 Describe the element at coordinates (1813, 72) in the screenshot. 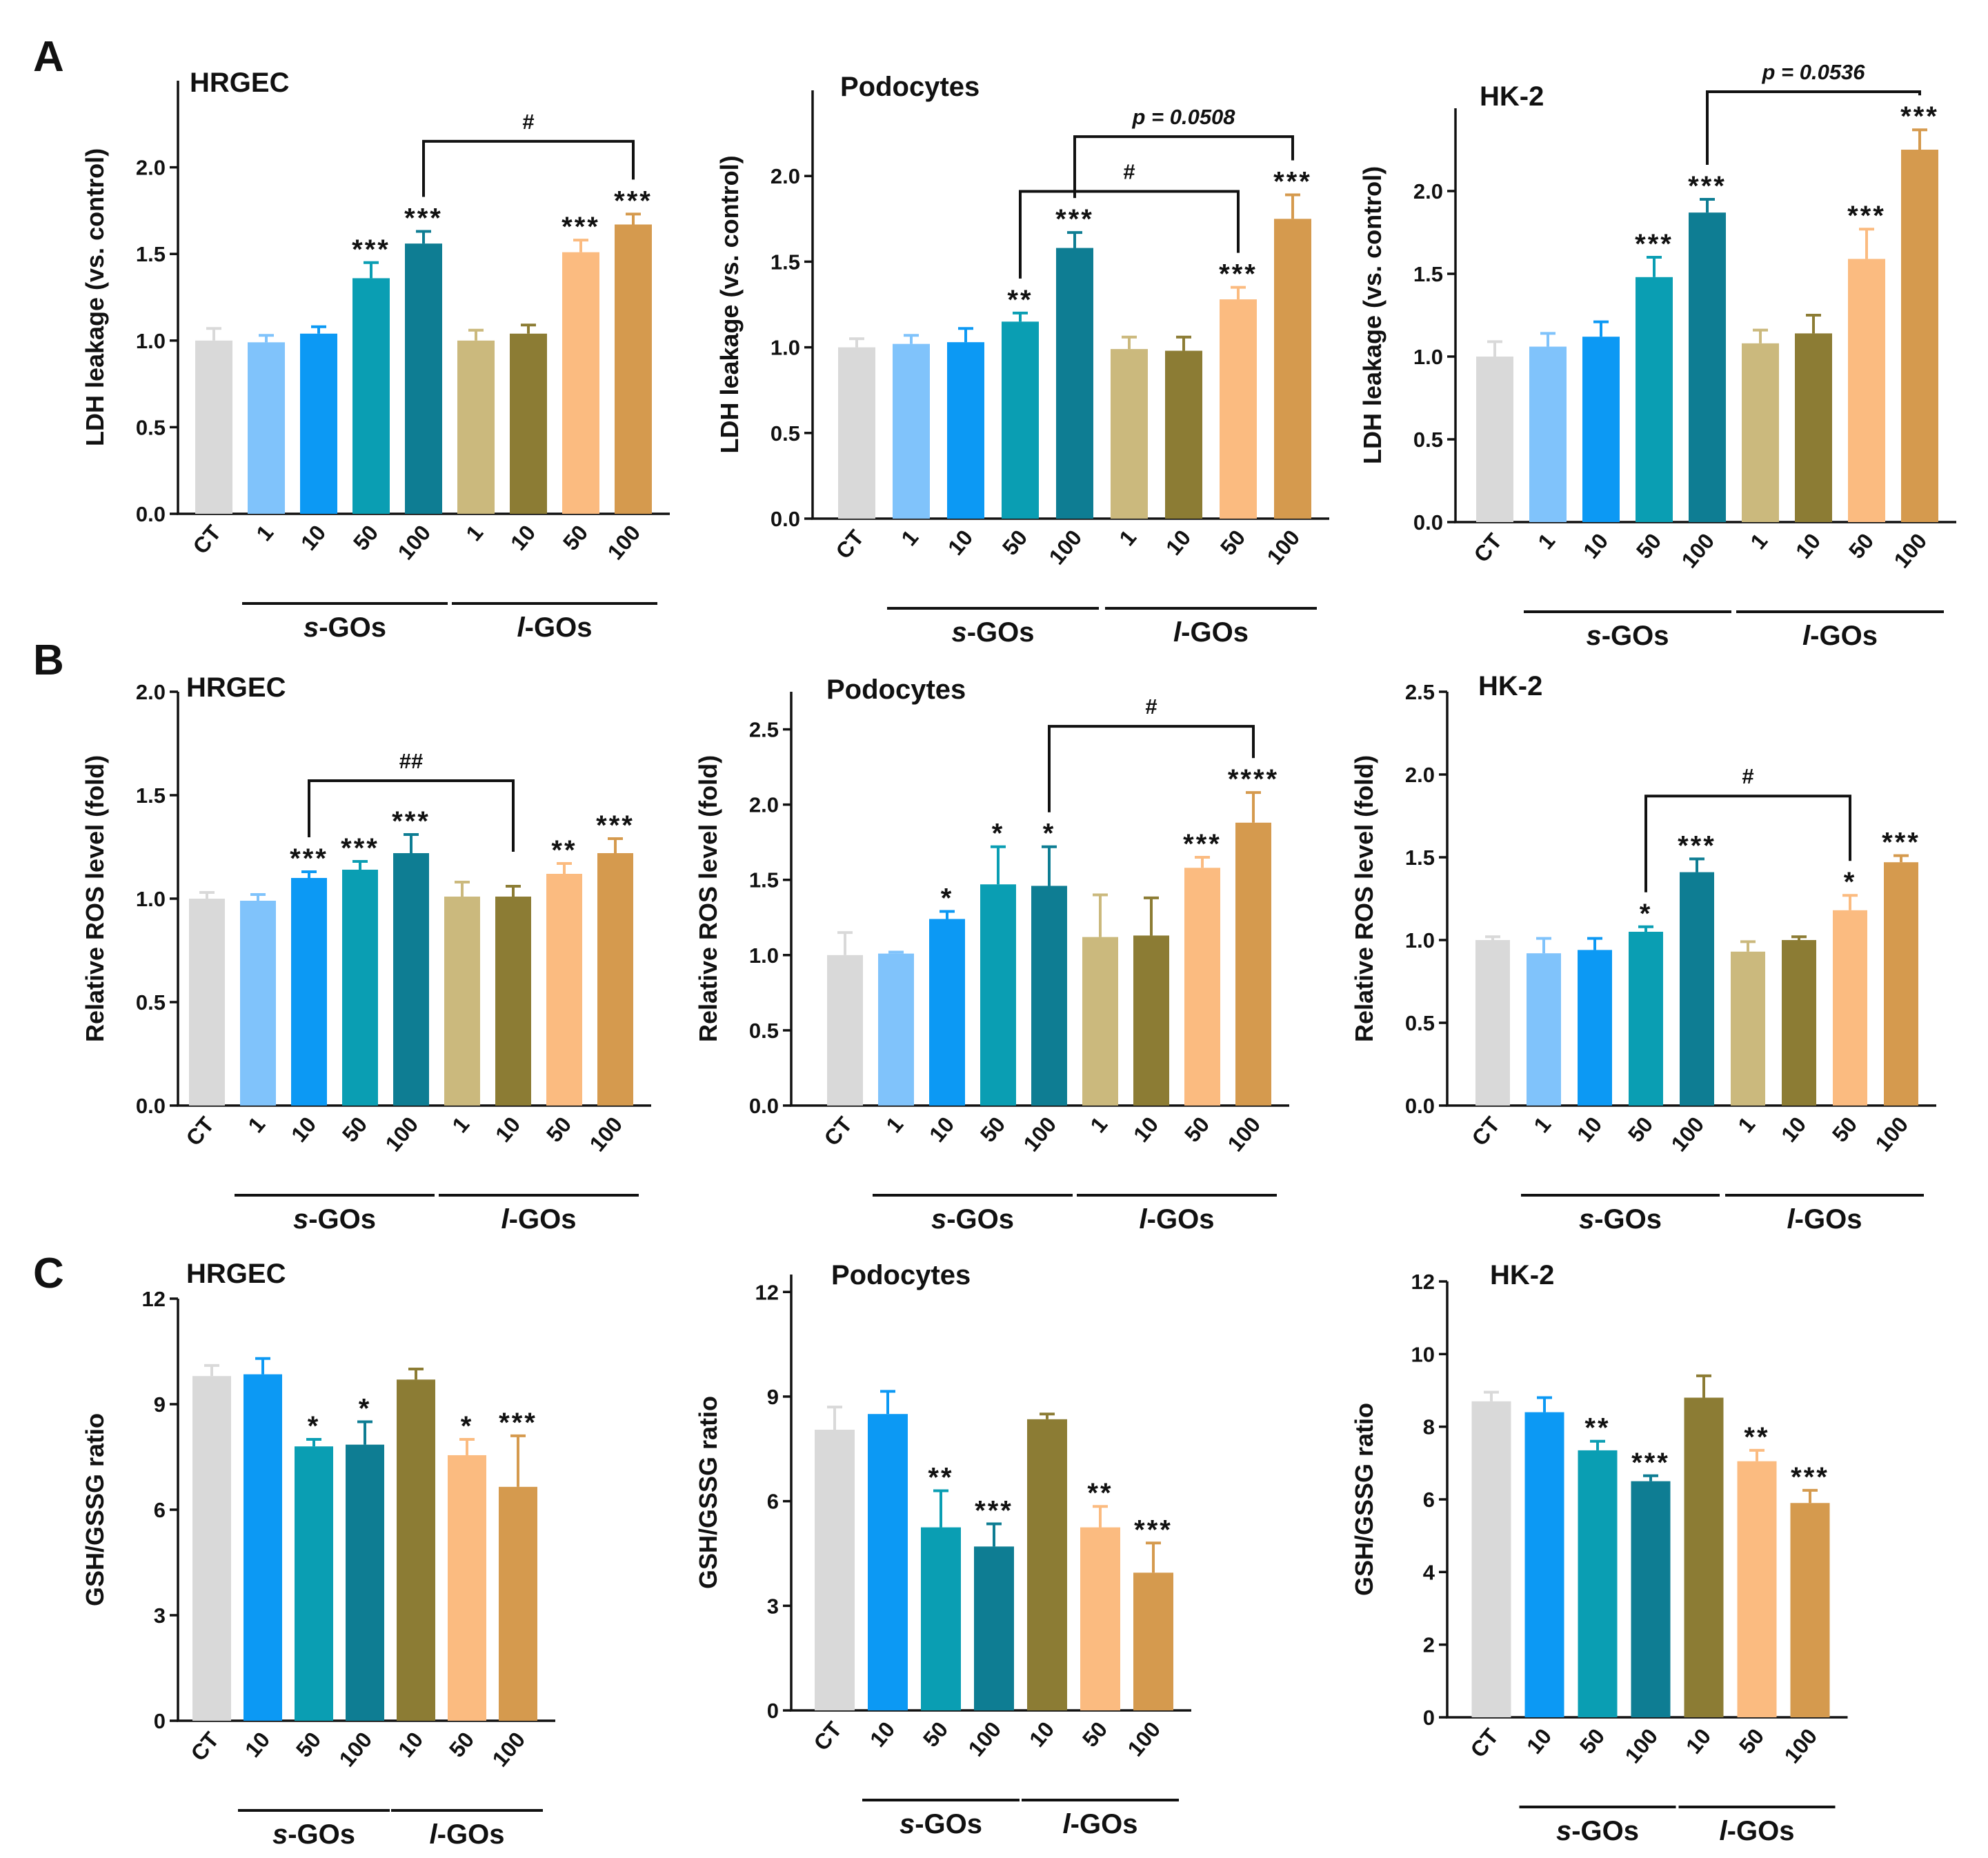

I see `bracket-label: p = 0.0536` at that location.